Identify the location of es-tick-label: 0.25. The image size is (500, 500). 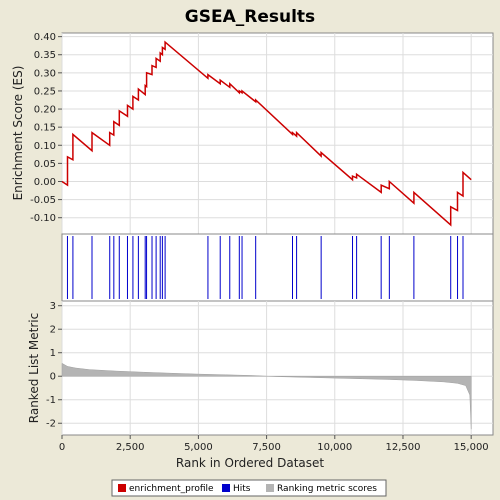
(45, 91).